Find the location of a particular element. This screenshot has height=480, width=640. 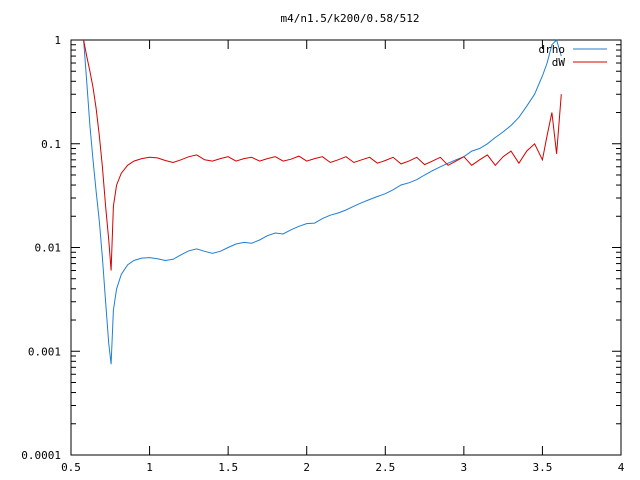

x-tick-label: 2.5 is located at coordinates (385, 467).